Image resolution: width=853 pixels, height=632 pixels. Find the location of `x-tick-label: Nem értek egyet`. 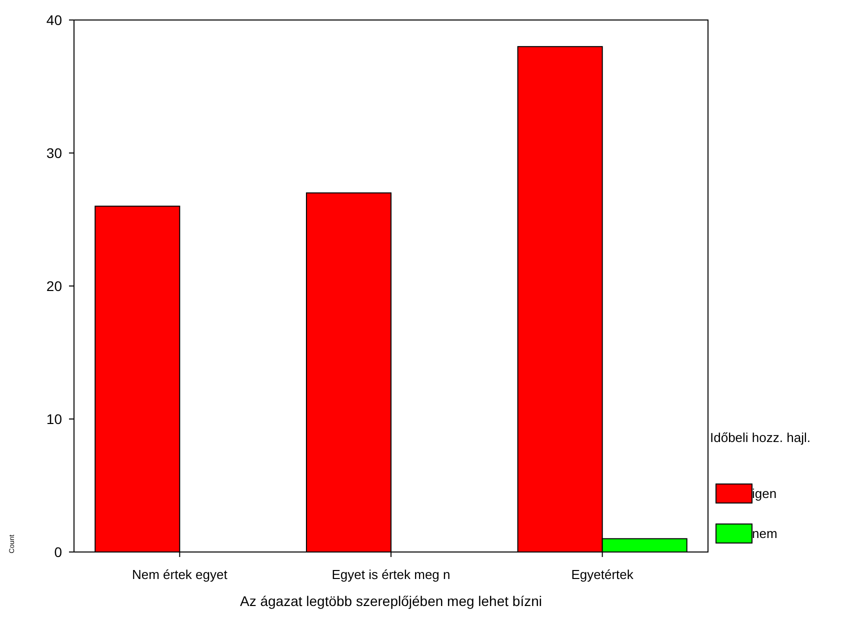

x-tick-label: Nem értek egyet is located at coordinates (180, 574).